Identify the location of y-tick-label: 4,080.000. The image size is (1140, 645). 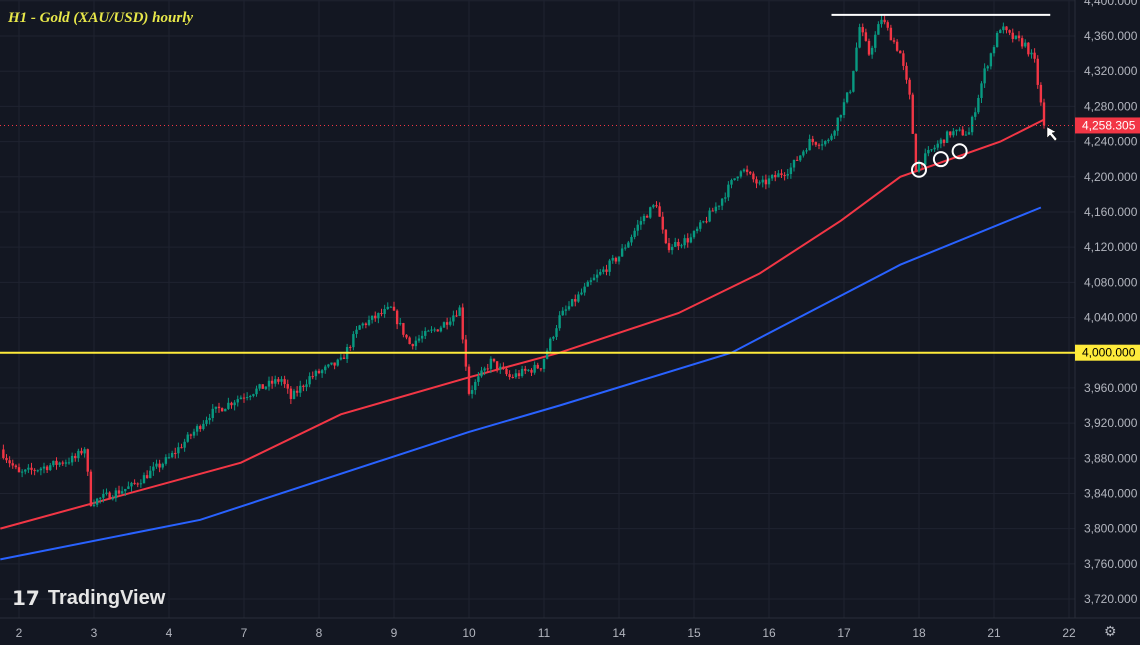
(1111, 282).